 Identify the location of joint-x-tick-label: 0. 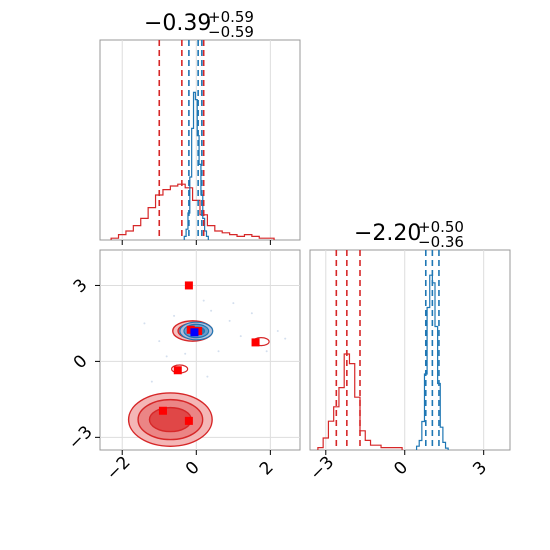
(193, 469).